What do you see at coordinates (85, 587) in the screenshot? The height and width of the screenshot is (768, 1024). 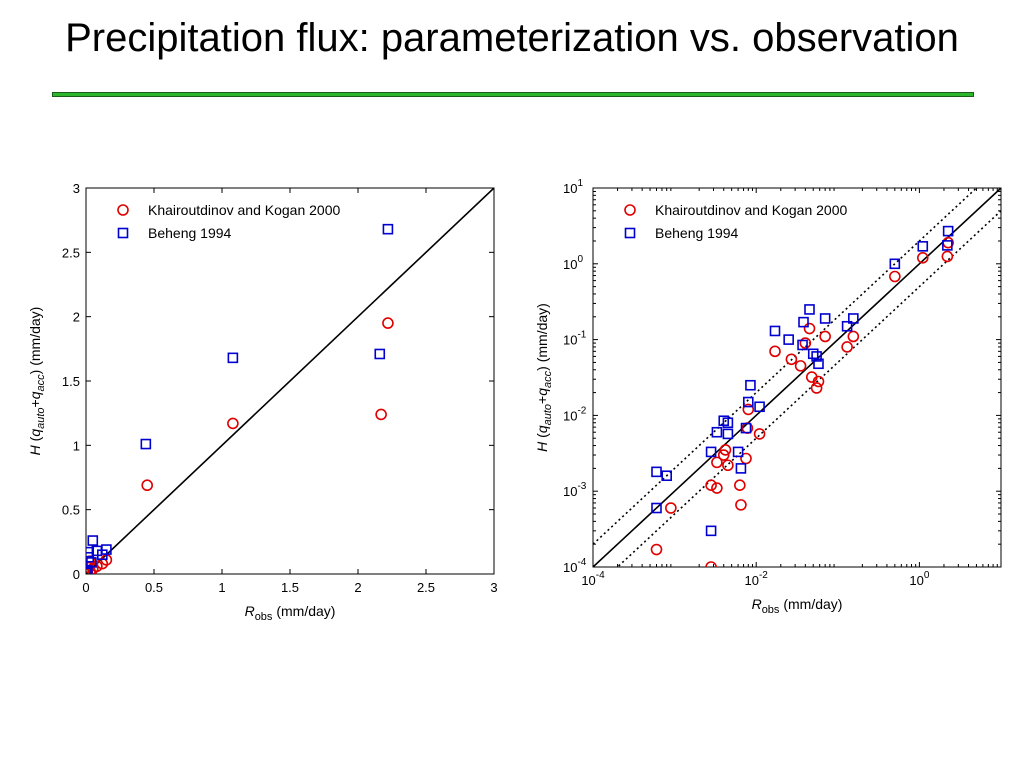 I see `chart1-x-tick-label: 0` at bounding box center [85, 587].